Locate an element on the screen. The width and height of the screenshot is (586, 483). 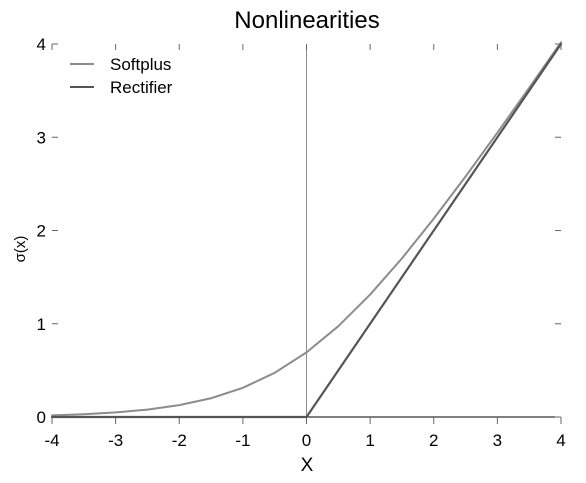
x-tick-label: -2 is located at coordinates (179, 440).